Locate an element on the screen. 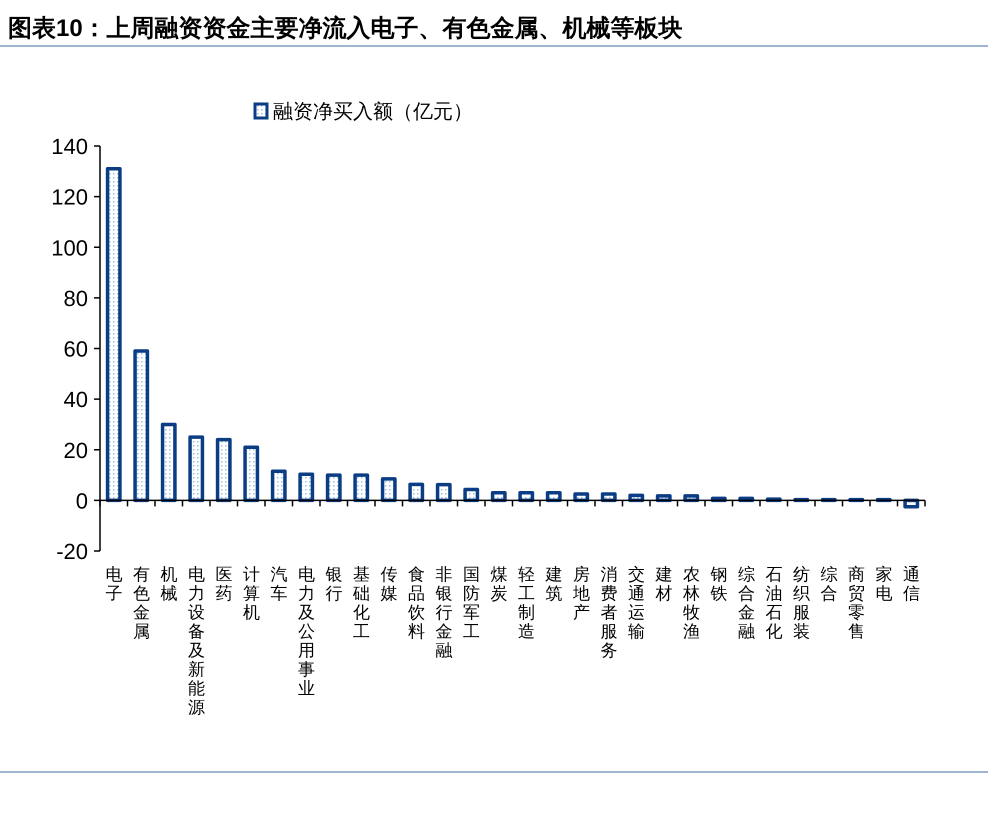 This screenshot has width=988, height=819. x-tick-label: 汽车 is located at coordinates (279, 584).